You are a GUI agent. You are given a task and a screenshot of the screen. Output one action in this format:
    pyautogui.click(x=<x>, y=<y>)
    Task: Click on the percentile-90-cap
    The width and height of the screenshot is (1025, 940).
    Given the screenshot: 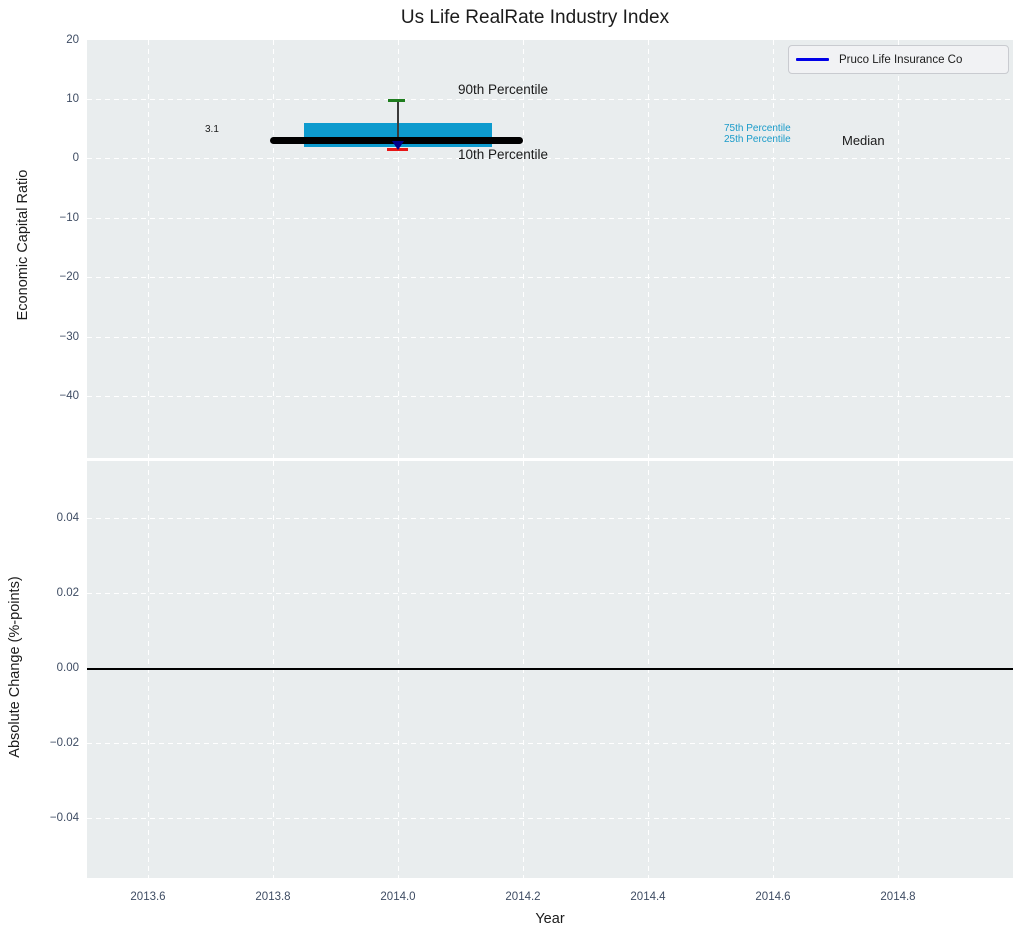 What is the action you would take?
    pyautogui.click(x=396, y=100)
    